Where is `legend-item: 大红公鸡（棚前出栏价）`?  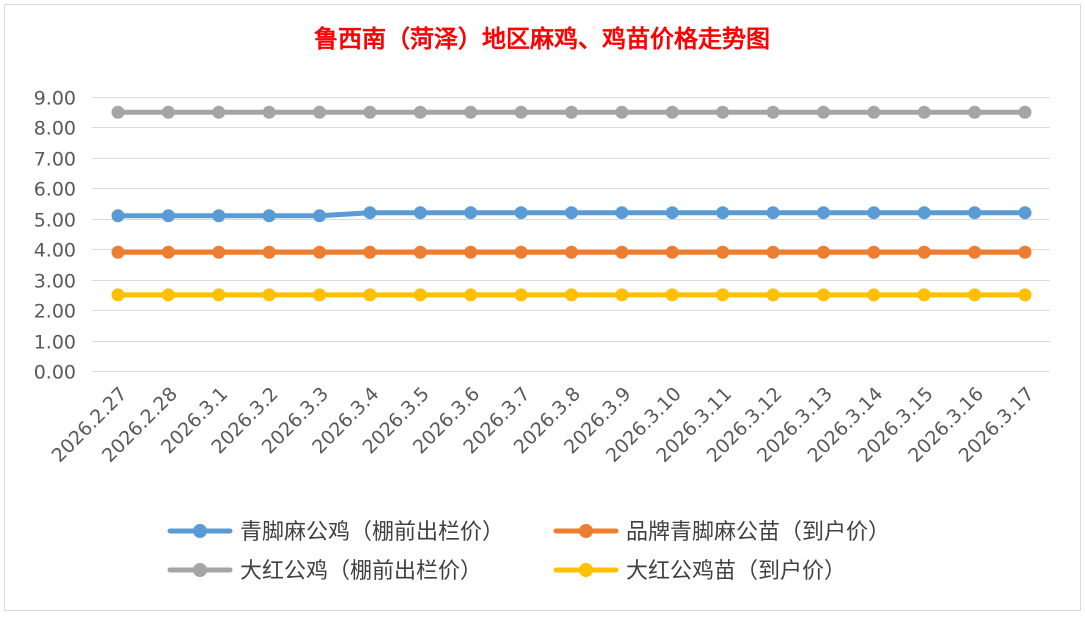 legend-item: 大红公鸡（棚前出栏价） is located at coordinates (324, 571).